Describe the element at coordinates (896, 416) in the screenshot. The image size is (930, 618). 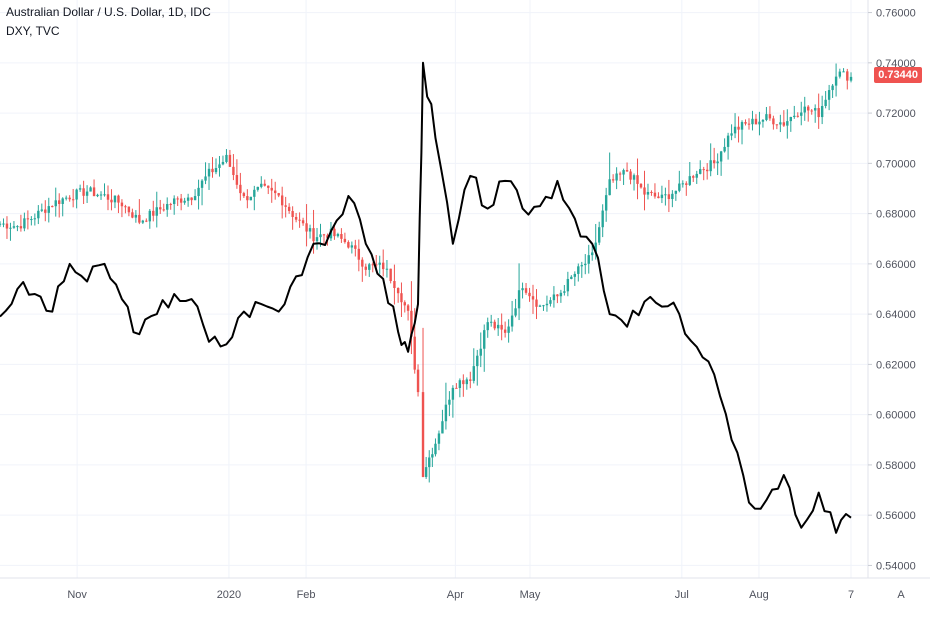
I see `y-tick-label: 0.60000` at that location.